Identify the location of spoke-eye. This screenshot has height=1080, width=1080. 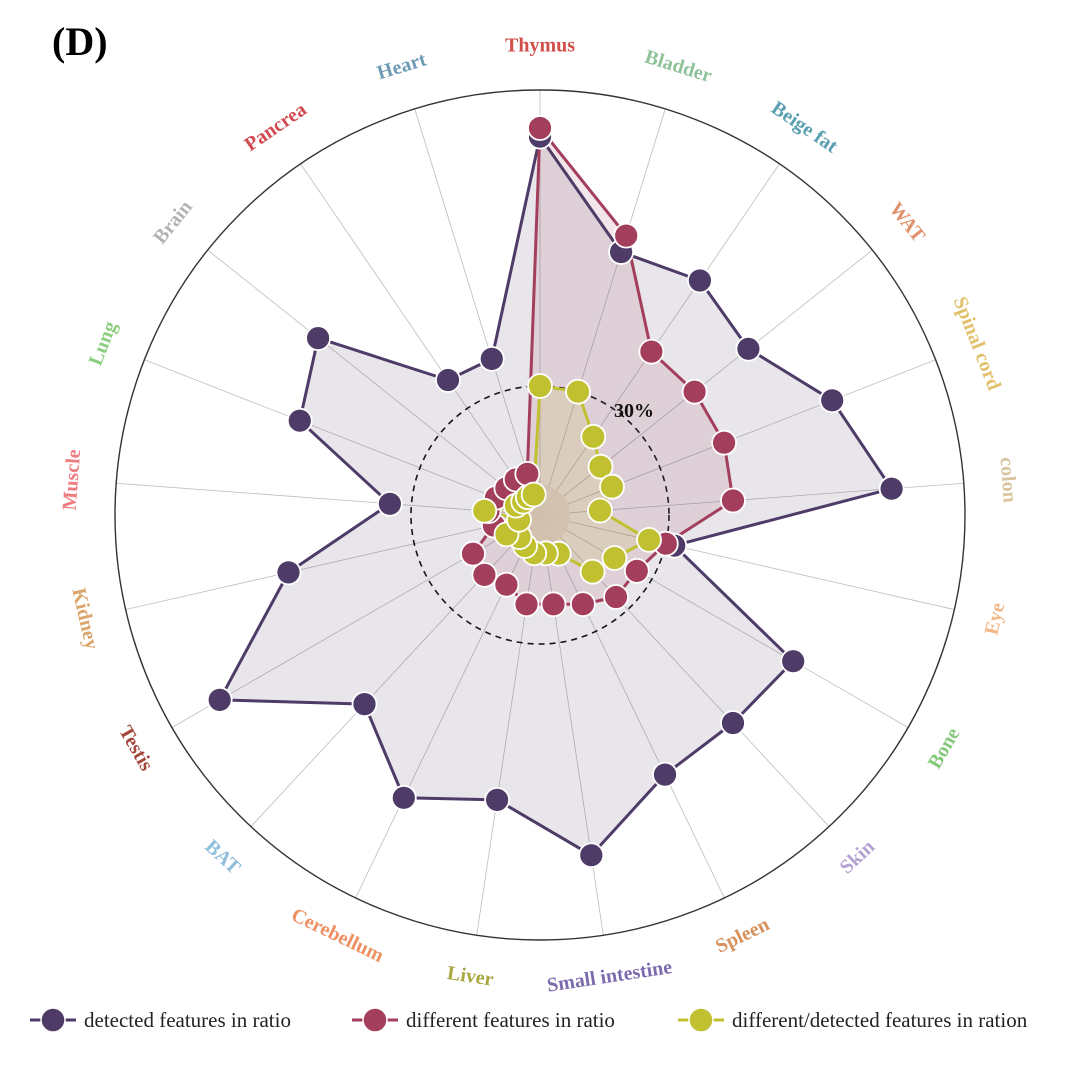
(747, 562).